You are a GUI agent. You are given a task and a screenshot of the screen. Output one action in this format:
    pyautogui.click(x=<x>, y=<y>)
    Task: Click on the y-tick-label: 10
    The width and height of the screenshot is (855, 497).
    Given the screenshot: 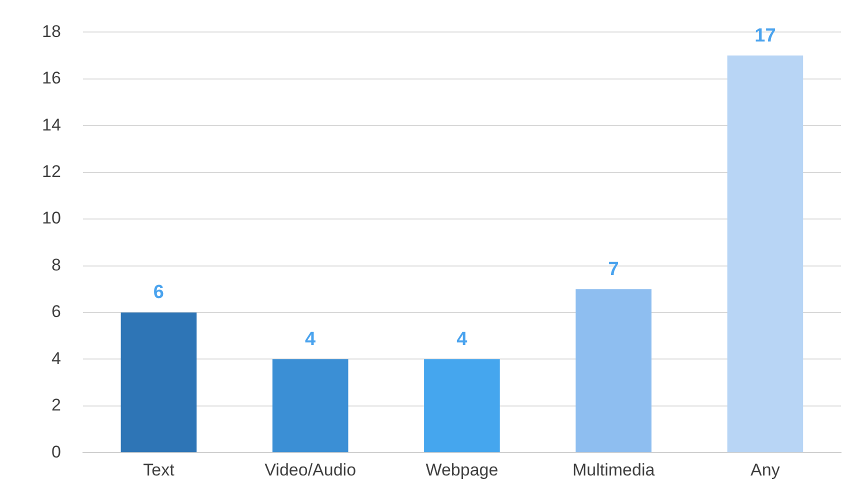 What is the action you would take?
    pyautogui.click(x=51, y=218)
    